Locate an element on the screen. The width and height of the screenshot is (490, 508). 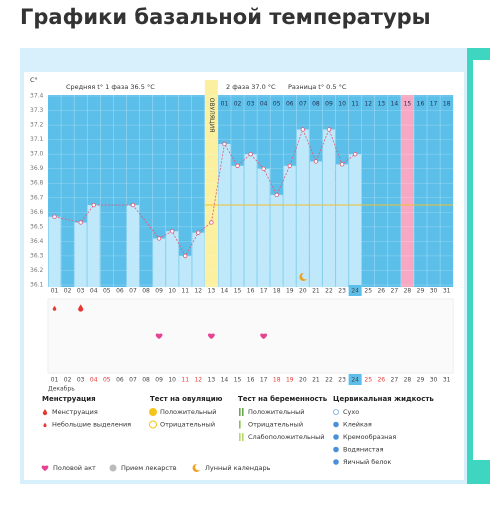
x-tick-label: 10 is located at coordinates (172, 291).